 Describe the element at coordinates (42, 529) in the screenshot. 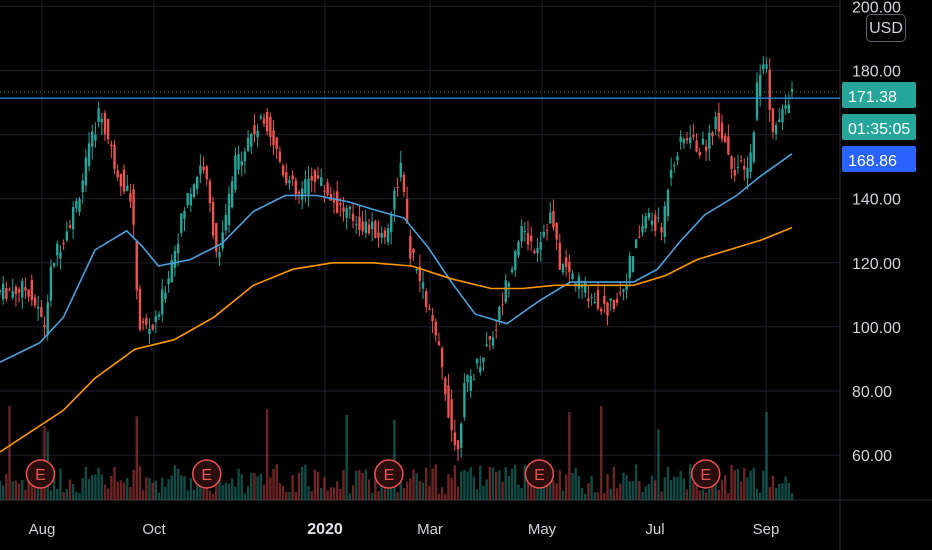

I see `x-tick-label: Aug` at that location.